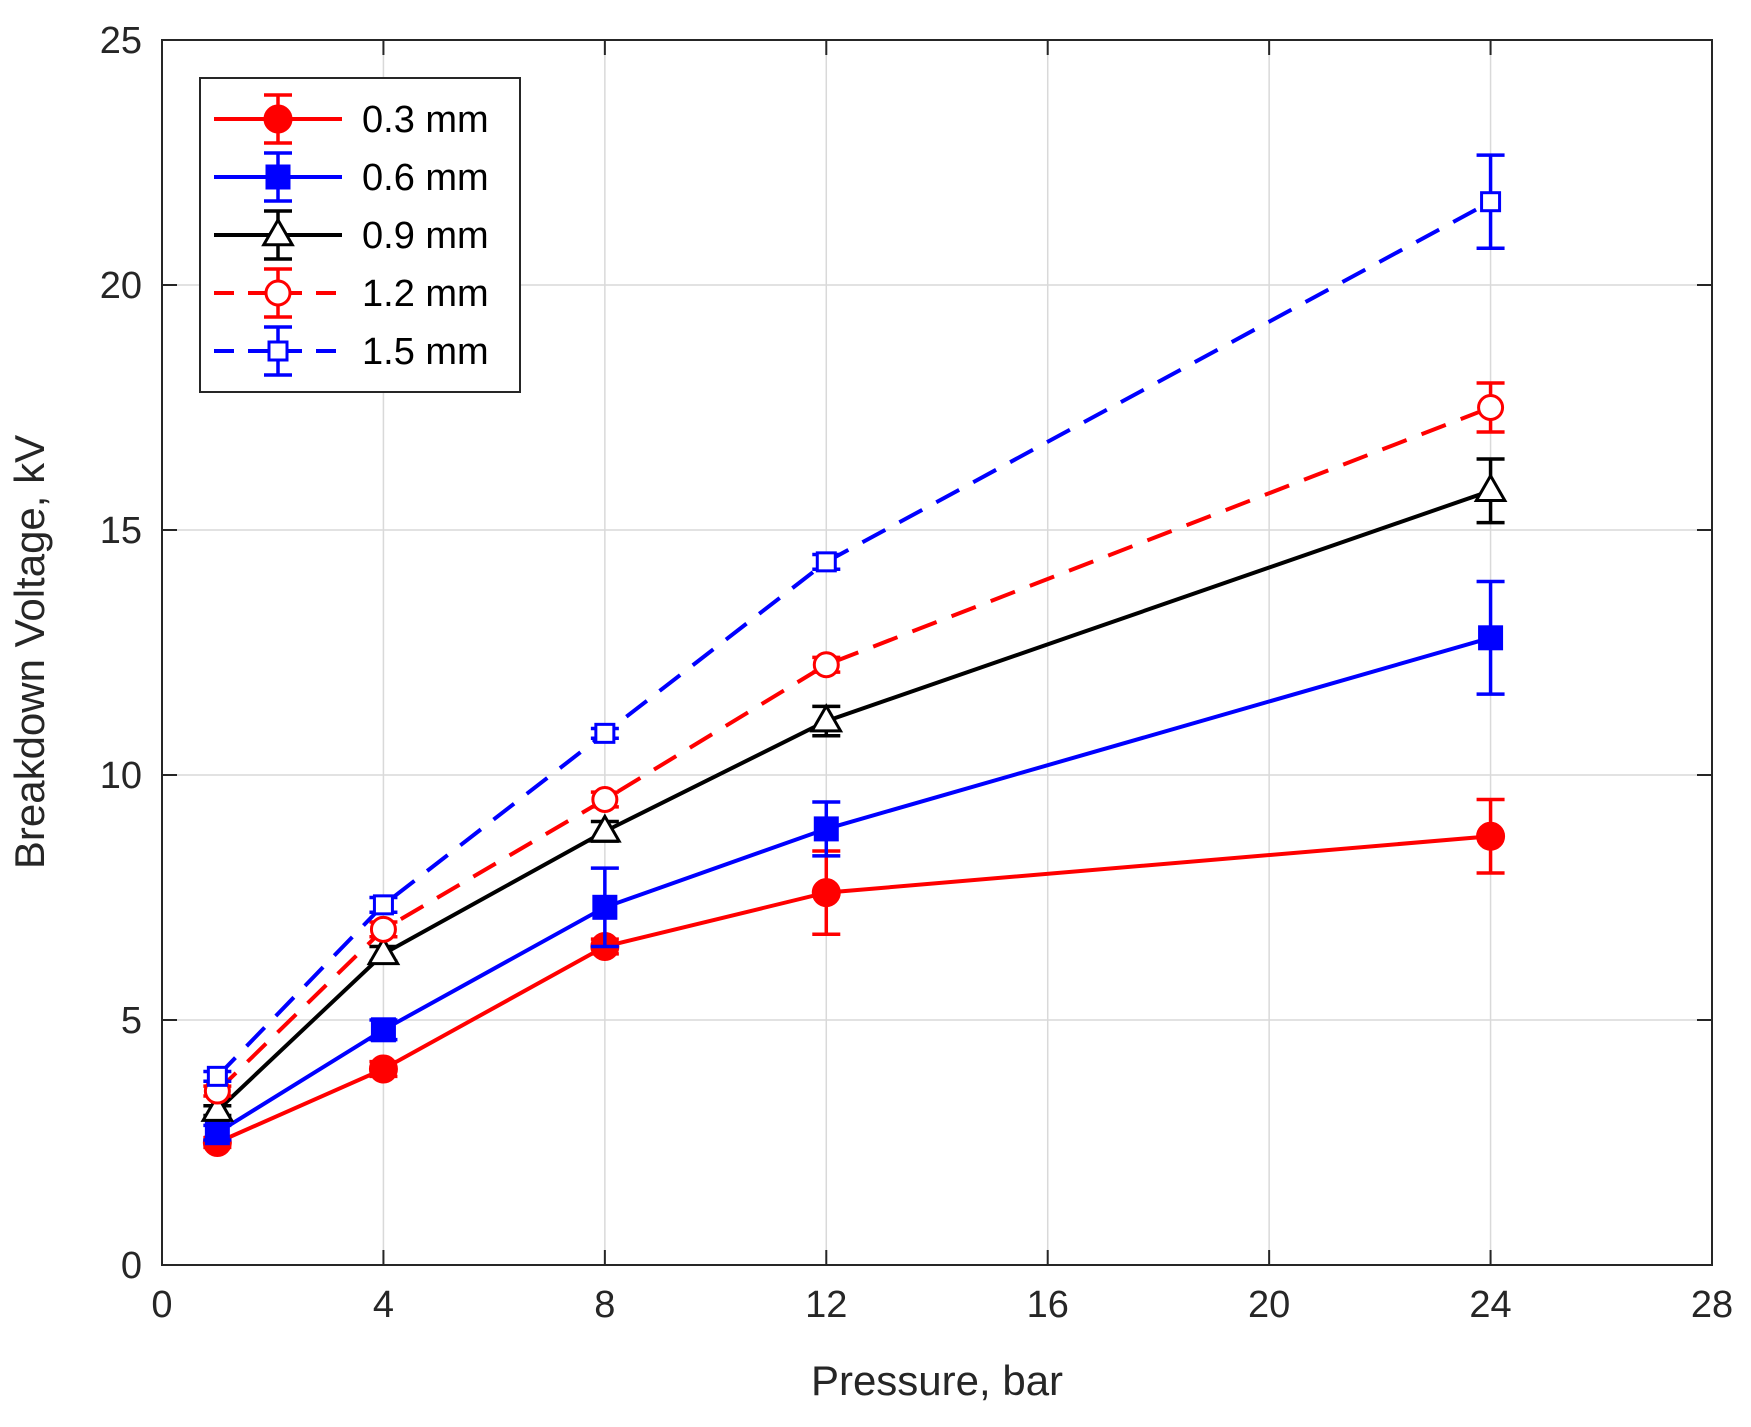 The image size is (1751, 1427). Describe the element at coordinates (351, 119) in the screenshot. I see `legend-item: 0.3 mm` at that location.